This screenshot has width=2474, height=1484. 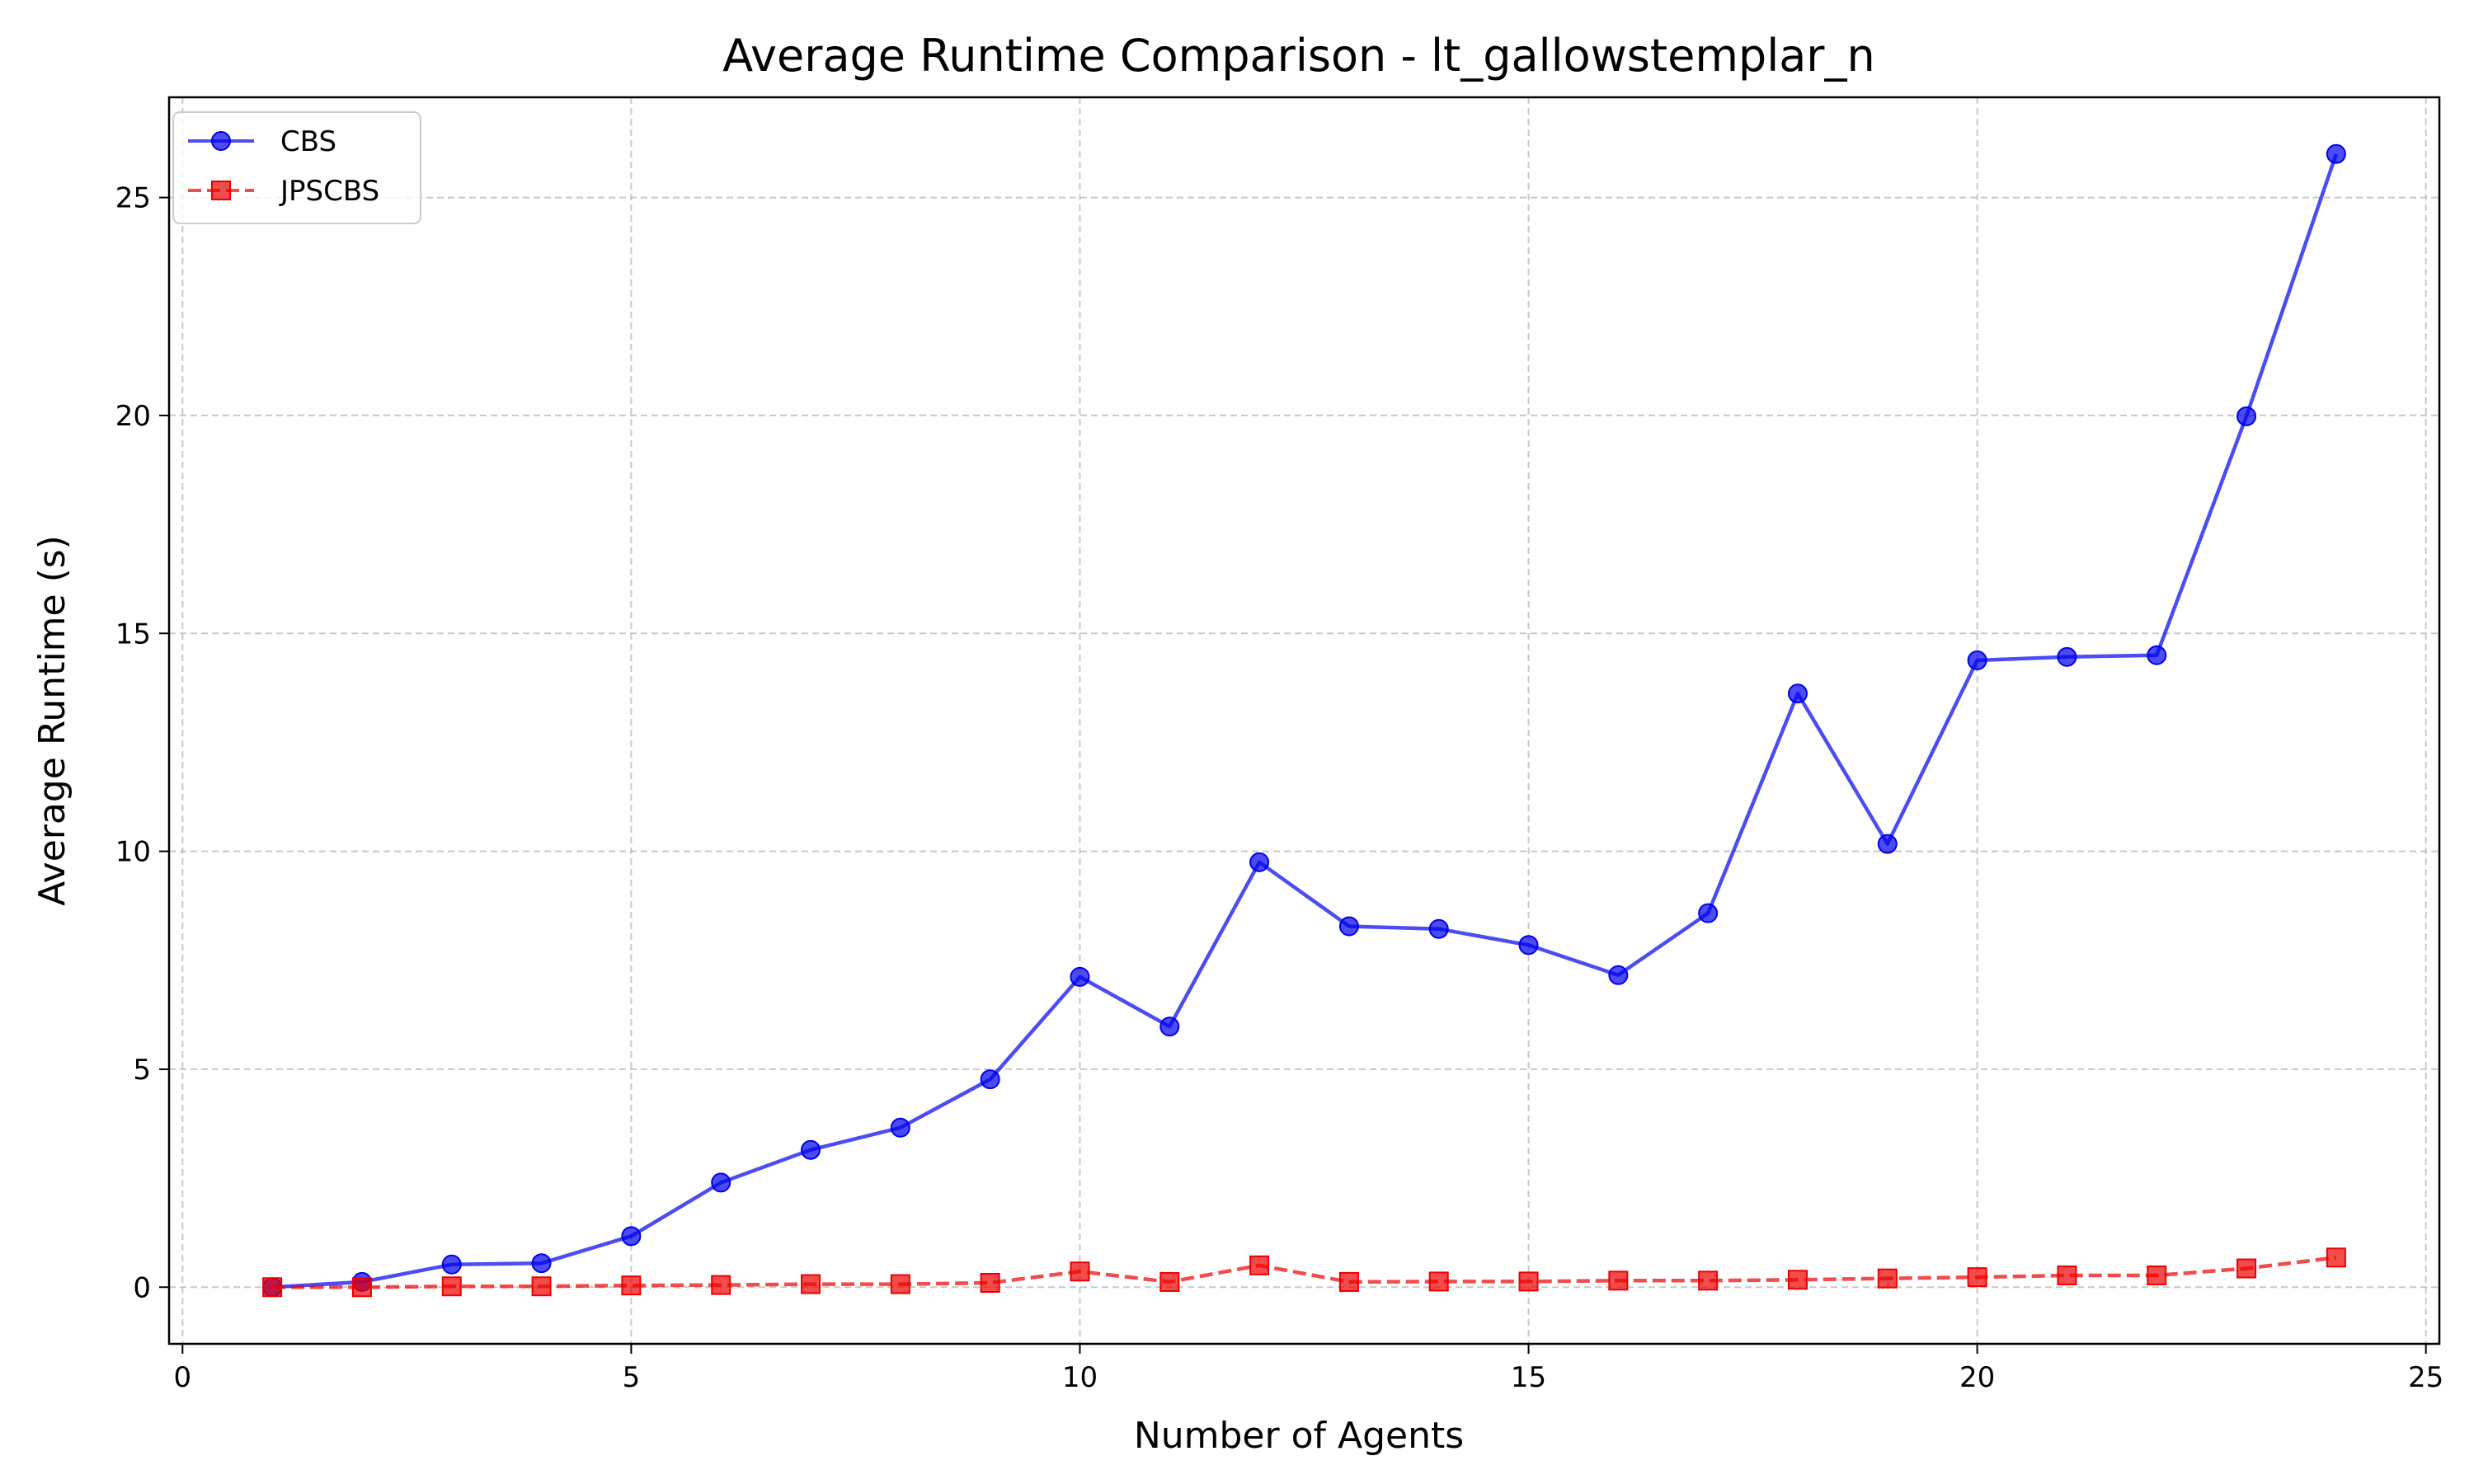 What do you see at coordinates (1299, 1436) in the screenshot?
I see `x-axis-label: Number of Agents` at bounding box center [1299, 1436].